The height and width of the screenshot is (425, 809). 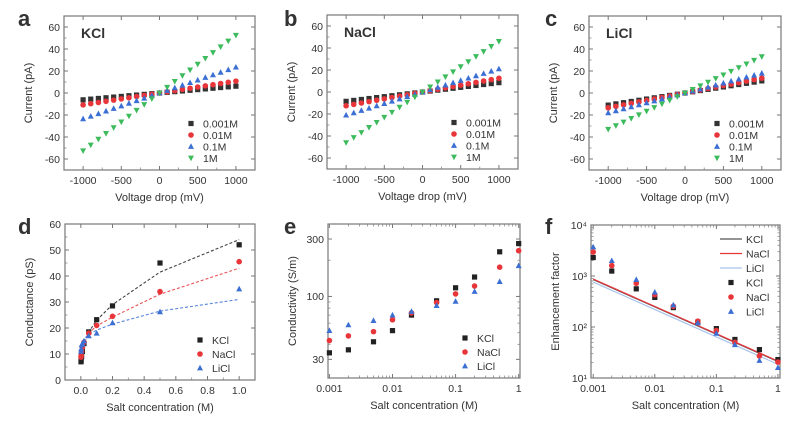 I want to click on y-axis-label: Enhancement factor, so click(x=556, y=301).